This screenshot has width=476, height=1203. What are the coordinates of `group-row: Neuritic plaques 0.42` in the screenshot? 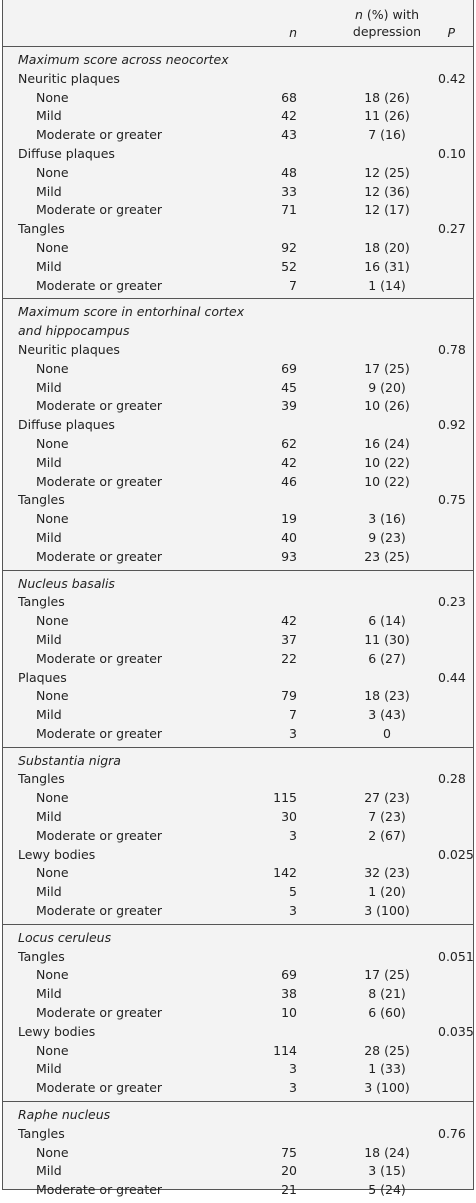 It's located at (238, 79).